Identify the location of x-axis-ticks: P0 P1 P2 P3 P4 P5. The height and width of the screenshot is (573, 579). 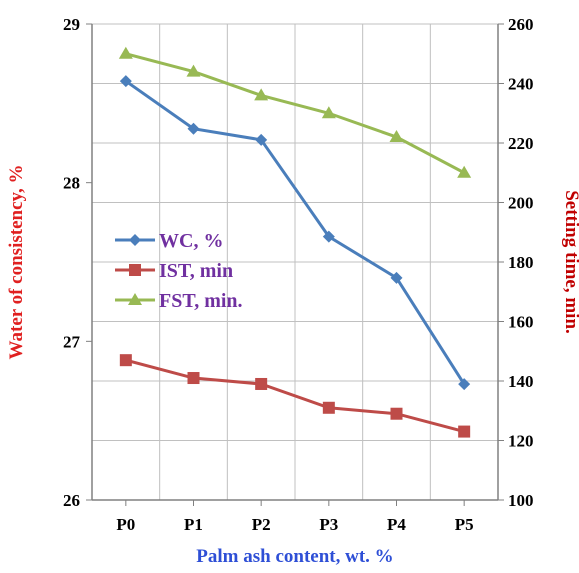
(295, 517).